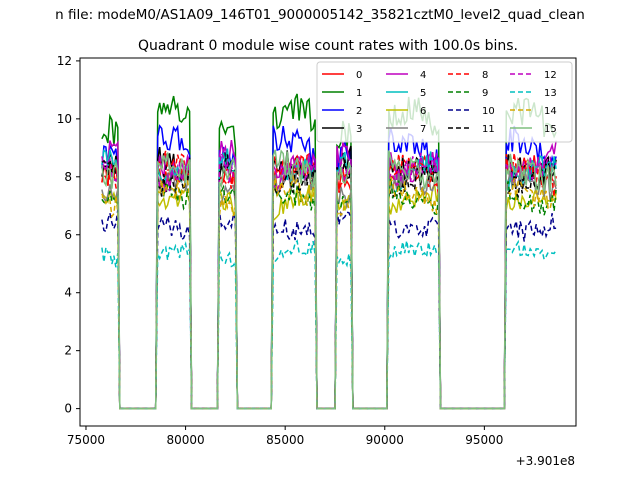 Image resolution: width=640 pixels, height=484 pixels. I want to click on legend-label-6: 6, so click(423, 111).